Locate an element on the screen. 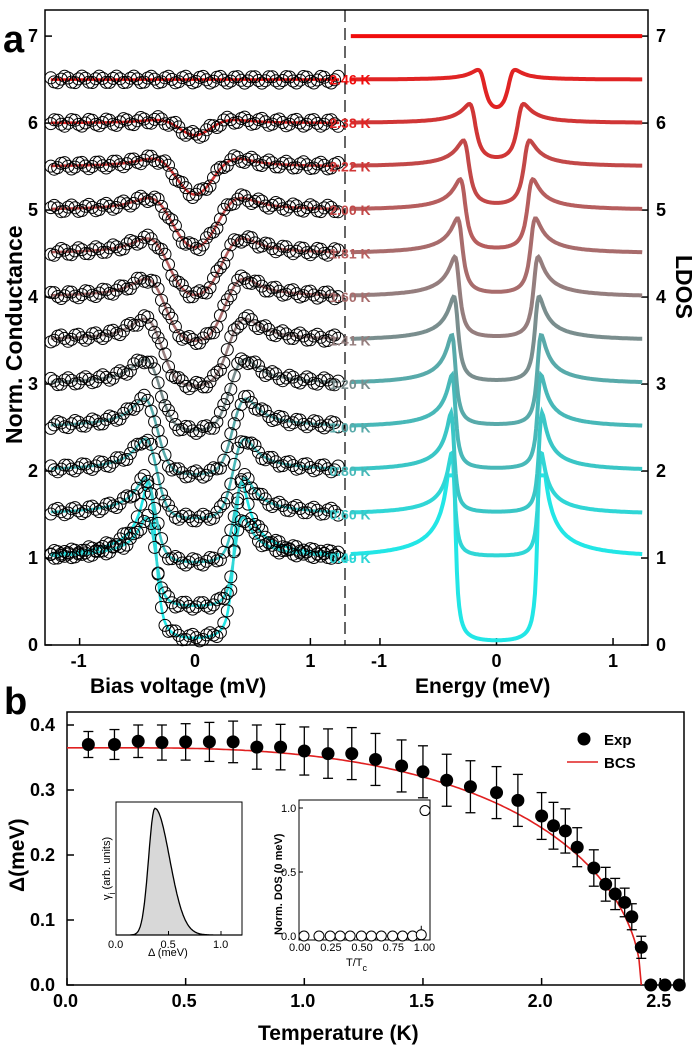  inset2-data-point is located at coordinates (393, 936).